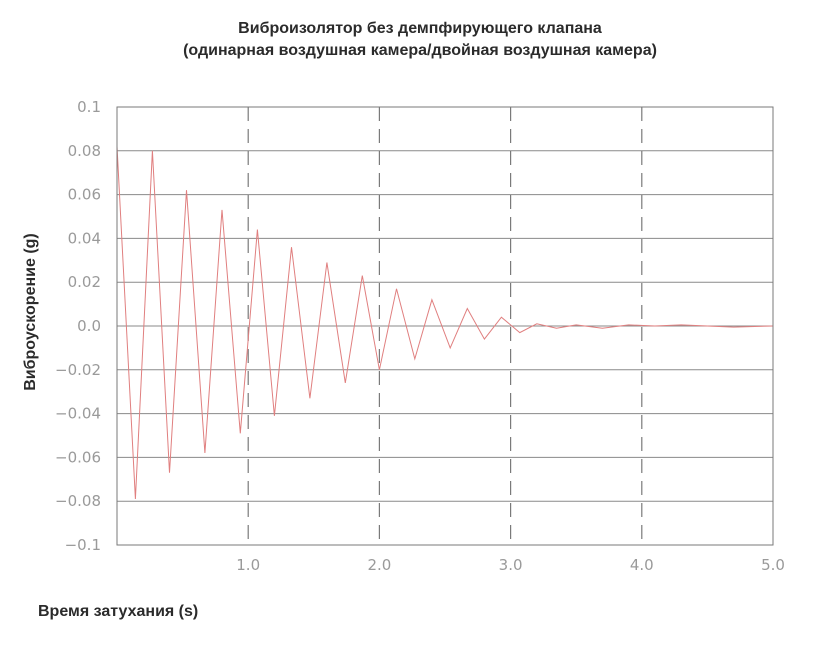 This screenshot has height=650, width=840. I want to click on y-tick-label: −0.08, so click(78, 501).